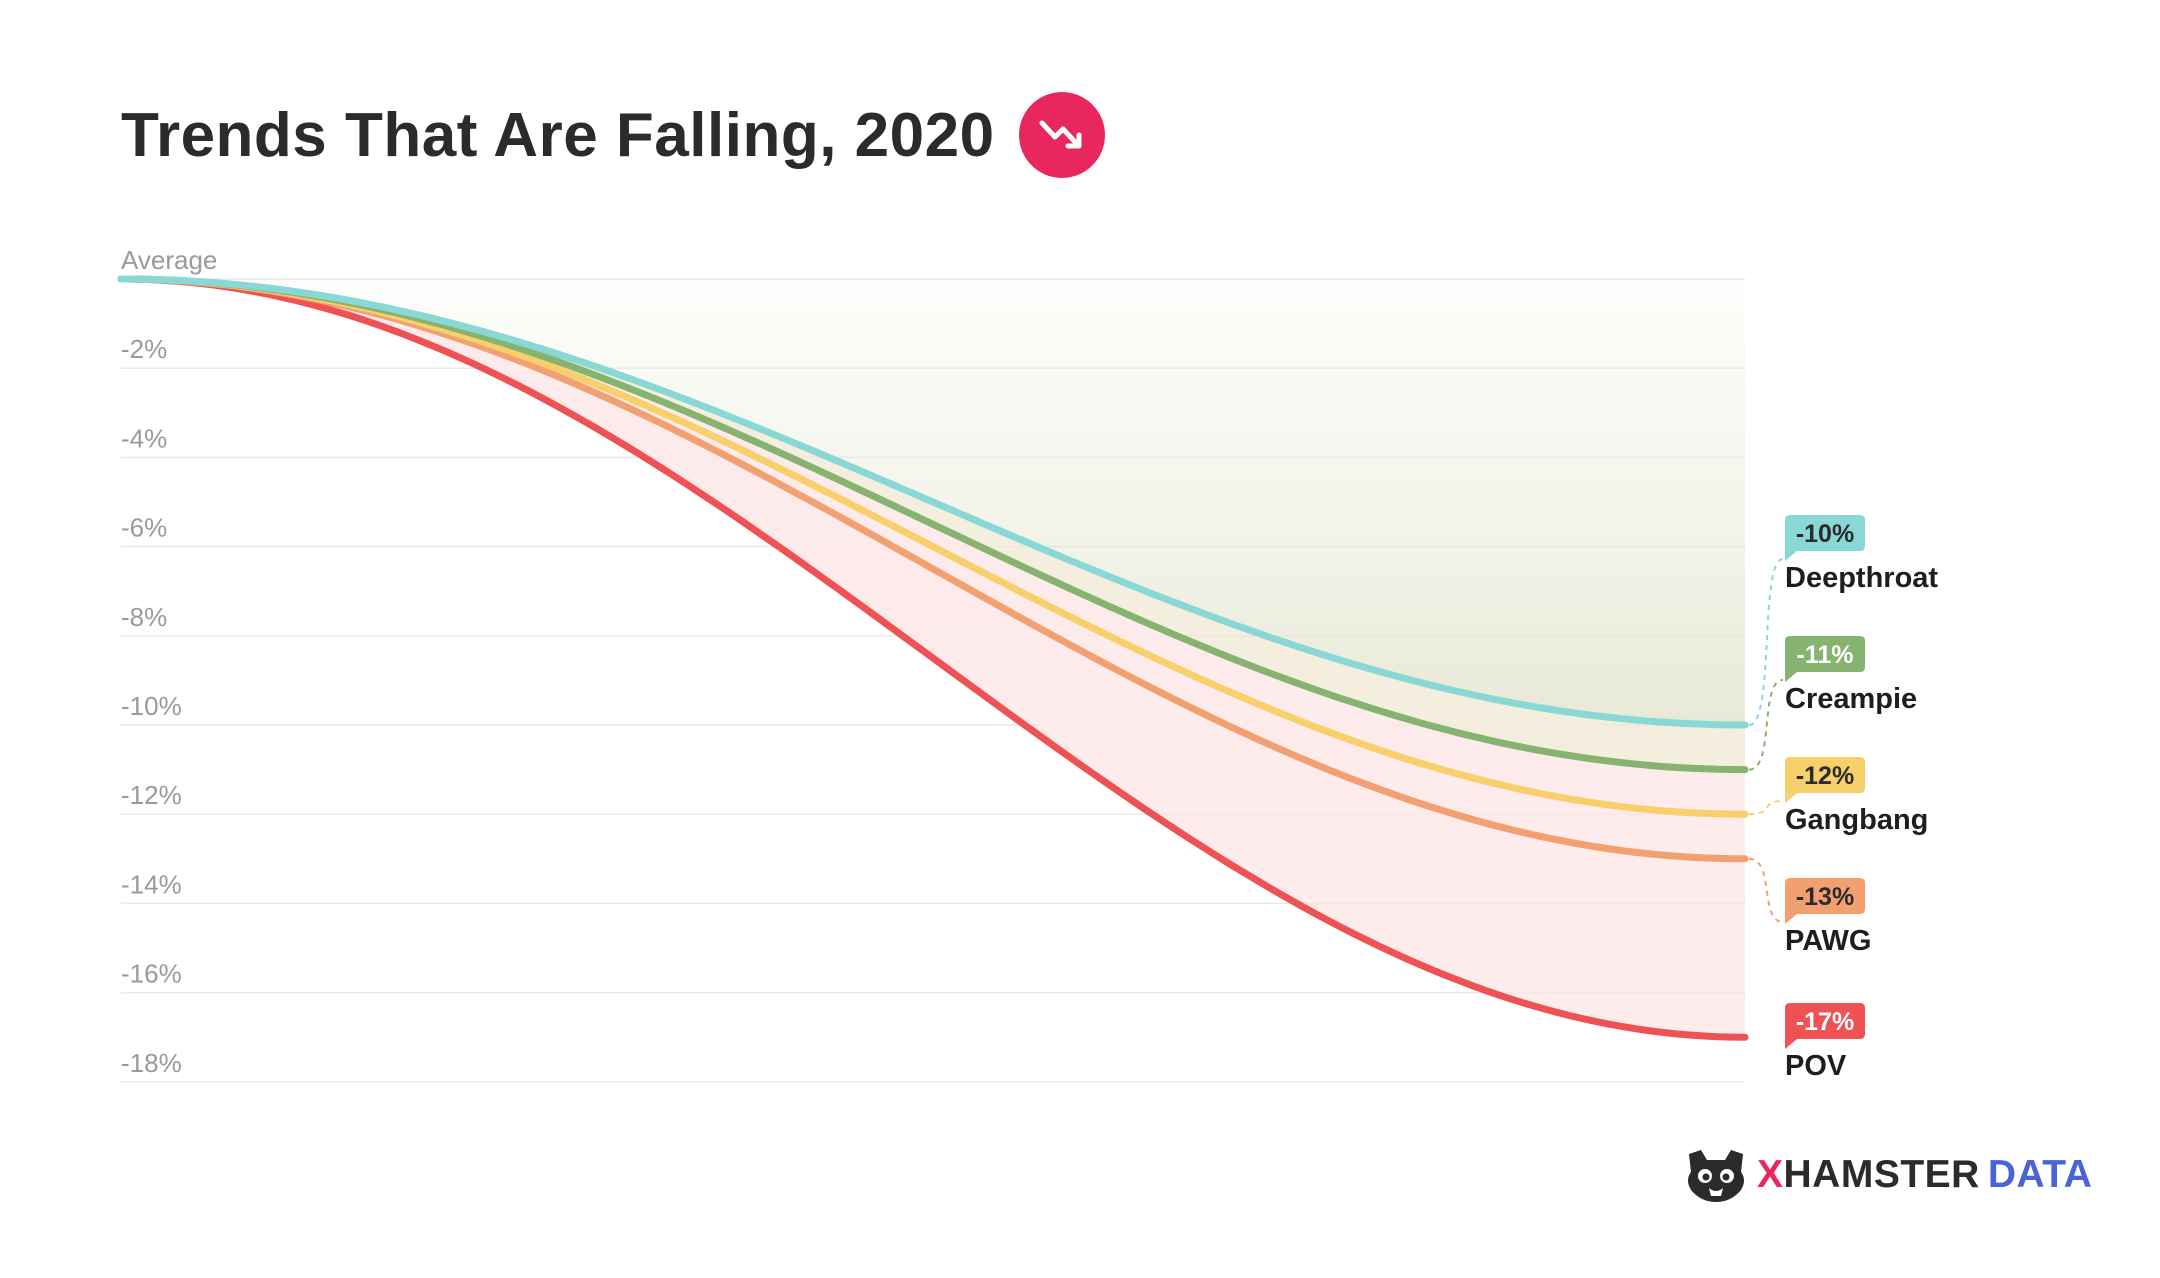 This screenshot has width=2160, height=1278. I want to click on label-name: Creampie, so click(1851, 699).